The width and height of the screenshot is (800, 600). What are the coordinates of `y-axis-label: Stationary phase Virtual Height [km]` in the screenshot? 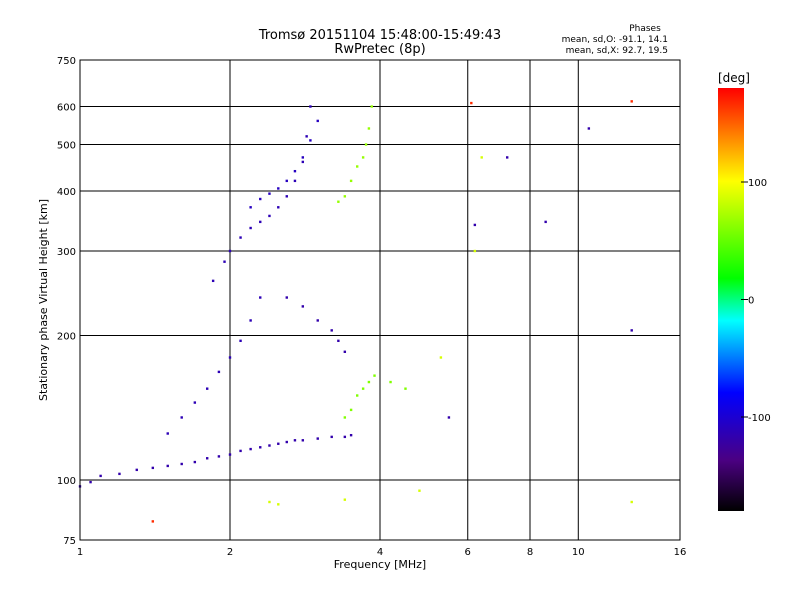 It's located at (43, 300).